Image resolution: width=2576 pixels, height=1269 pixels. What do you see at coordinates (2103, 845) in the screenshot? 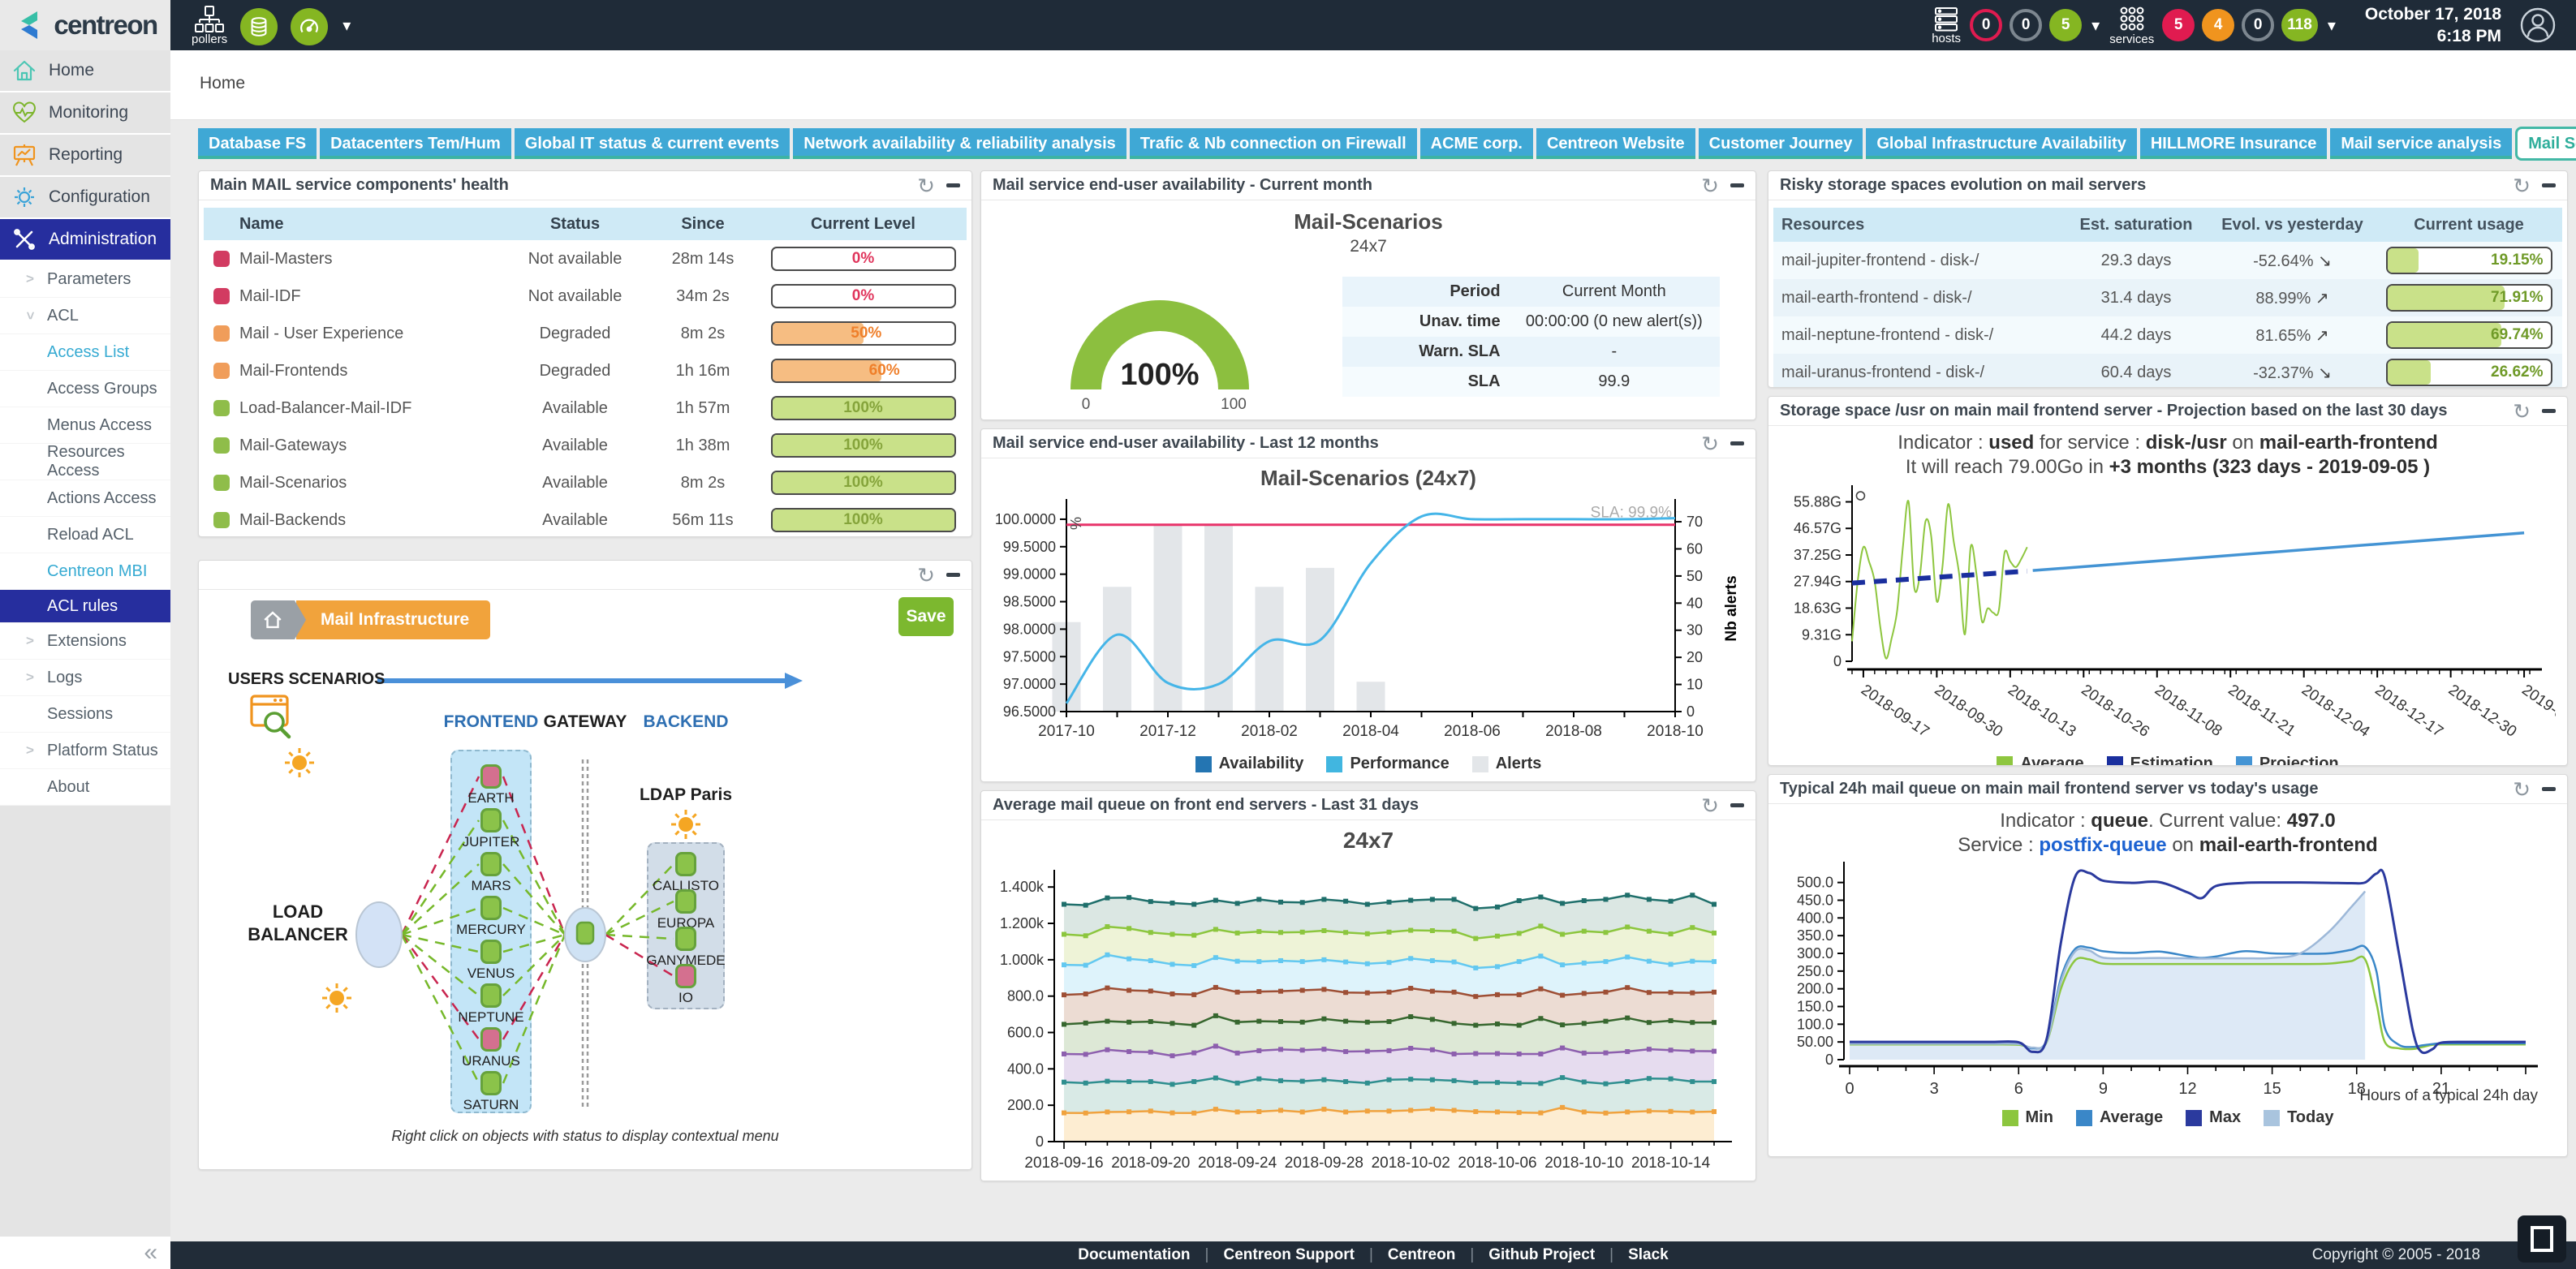
I see `postfix-queue-link: postfix-queue` at bounding box center [2103, 845].